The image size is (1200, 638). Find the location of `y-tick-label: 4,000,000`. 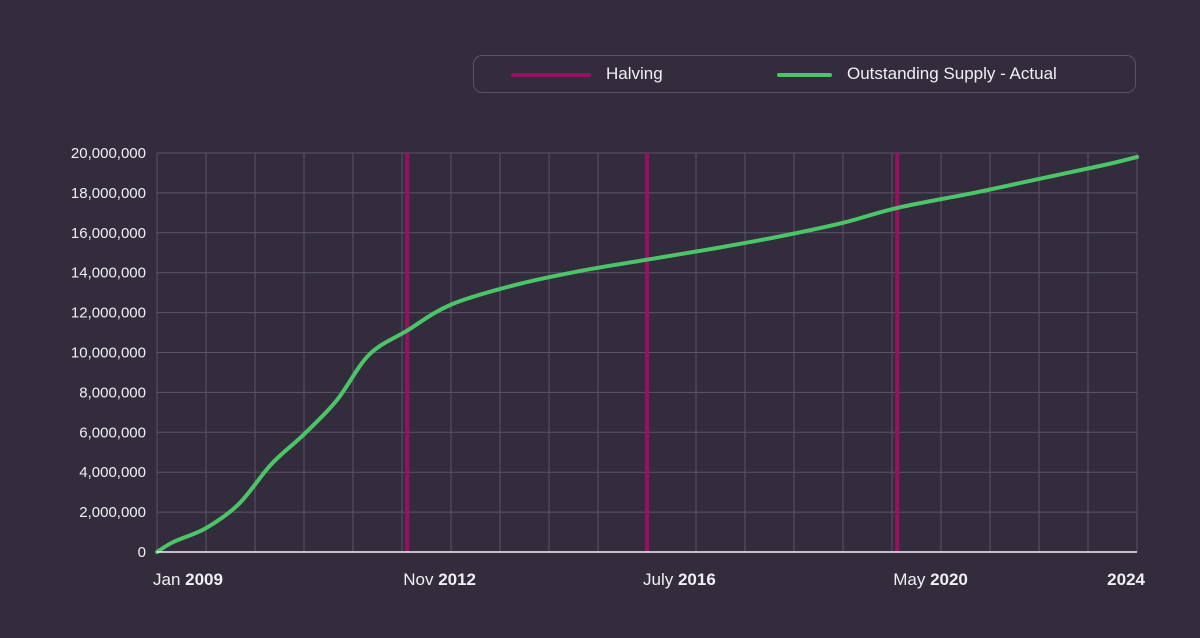

y-tick-label: 4,000,000 is located at coordinates (112, 472).